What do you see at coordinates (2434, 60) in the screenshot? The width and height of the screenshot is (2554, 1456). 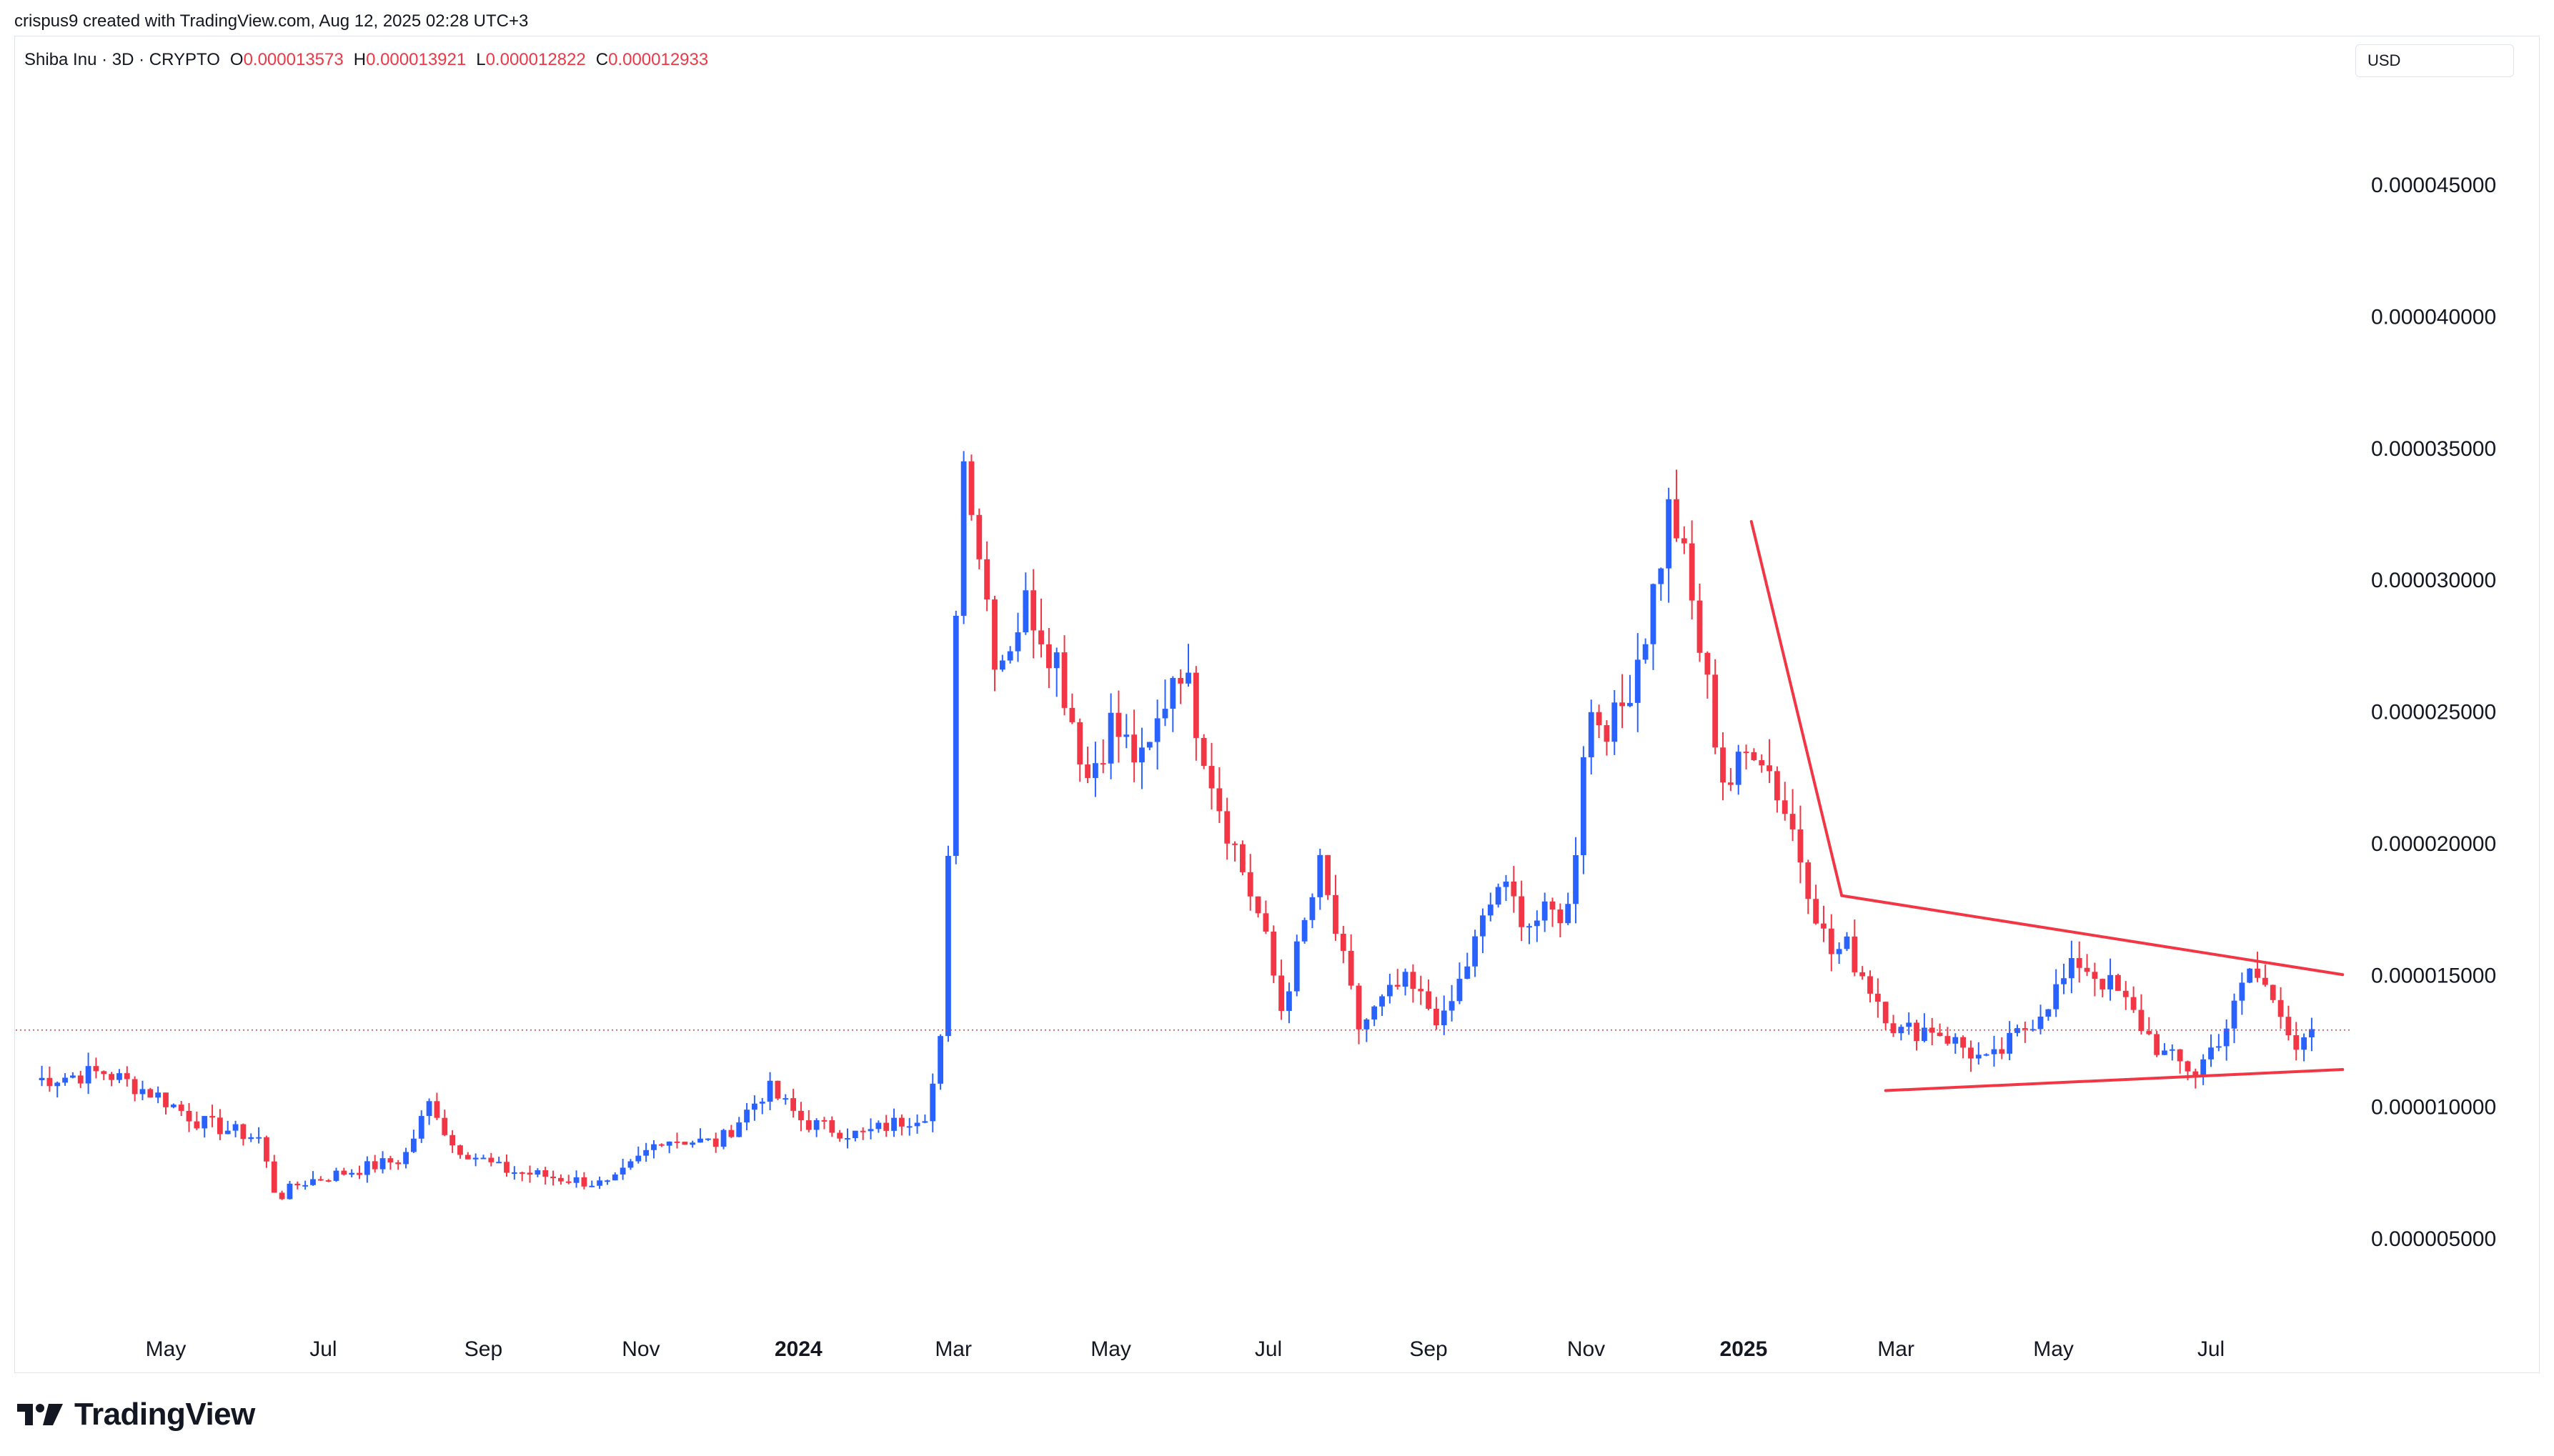 I see `currency-selector: USD` at bounding box center [2434, 60].